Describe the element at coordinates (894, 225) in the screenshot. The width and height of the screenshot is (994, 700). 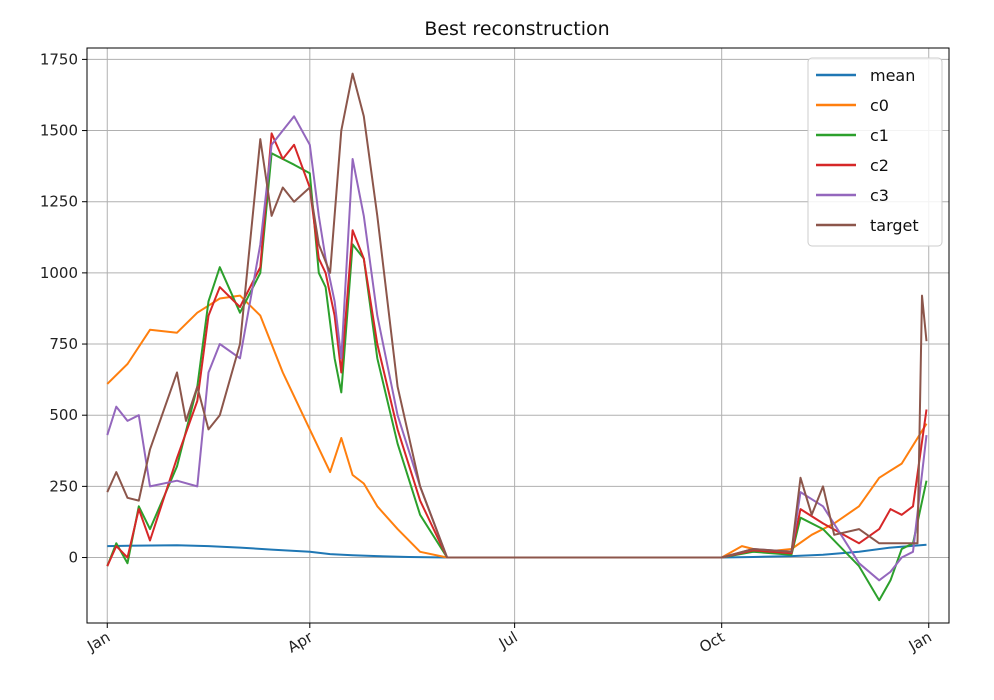
I see `legend-label-target: target` at that location.